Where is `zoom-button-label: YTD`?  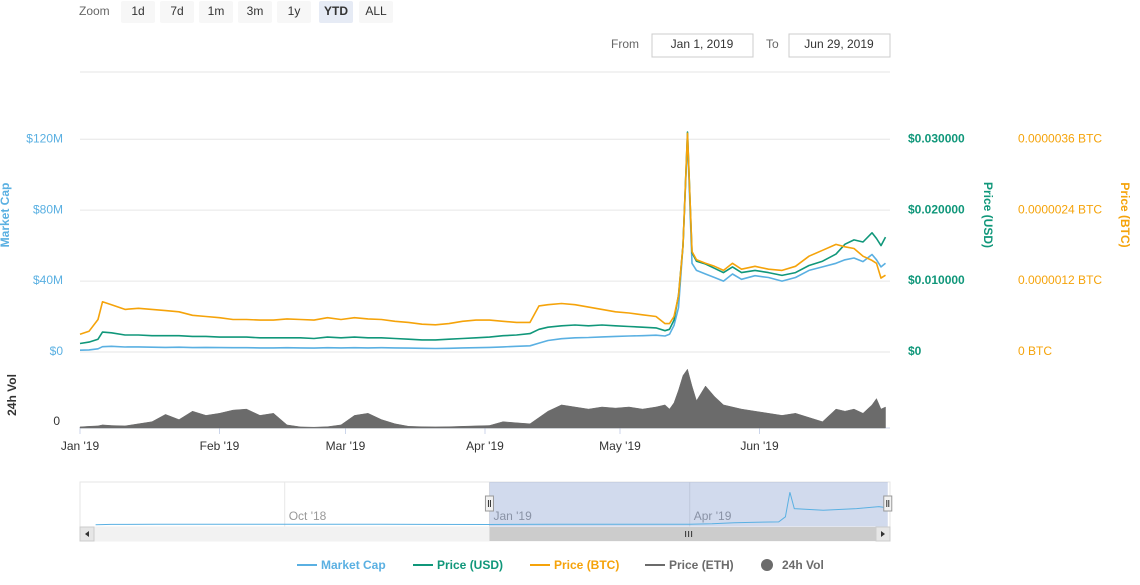 zoom-button-label: YTD is located at coordinates (336, 11).